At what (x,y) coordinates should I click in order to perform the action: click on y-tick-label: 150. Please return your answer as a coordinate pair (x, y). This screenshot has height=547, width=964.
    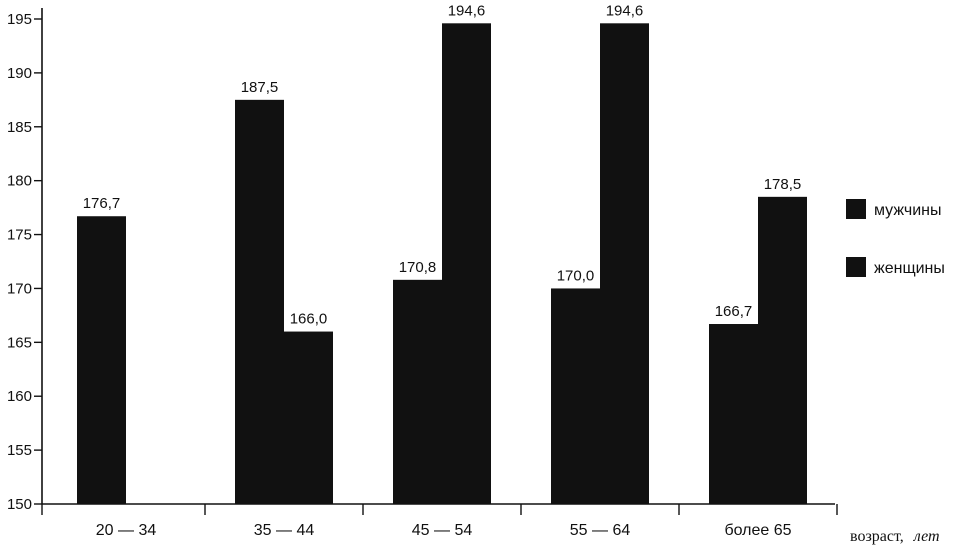
    Looking at the image, I should click on (19, 504).